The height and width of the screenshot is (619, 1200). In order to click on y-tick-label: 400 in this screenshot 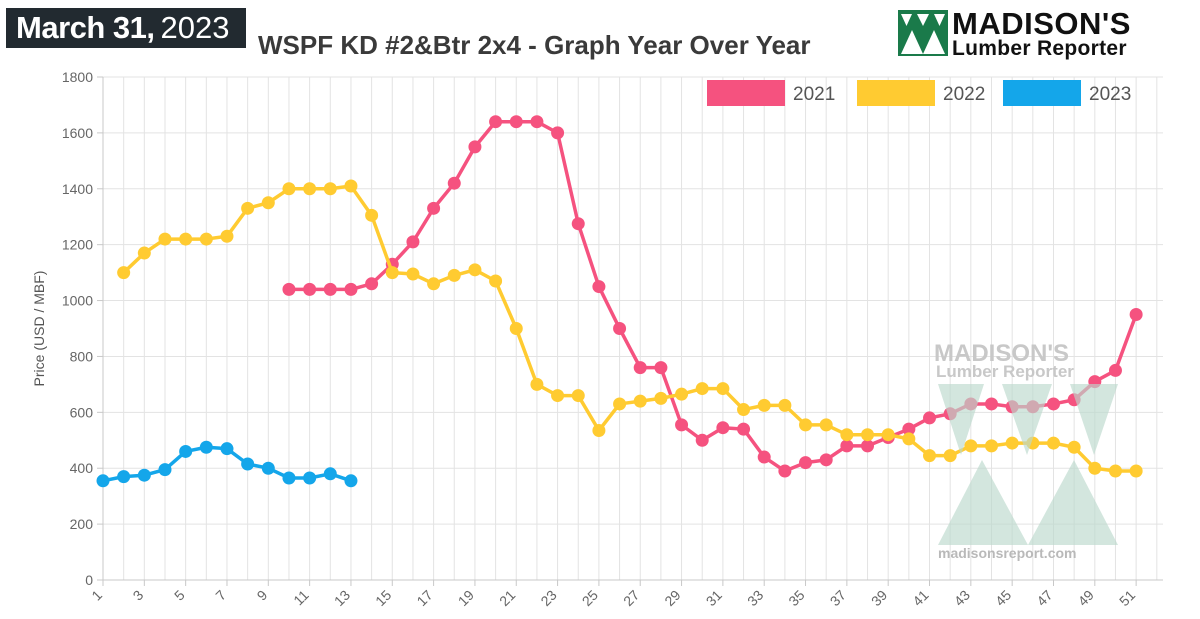, I will do `click(82, 468)`.